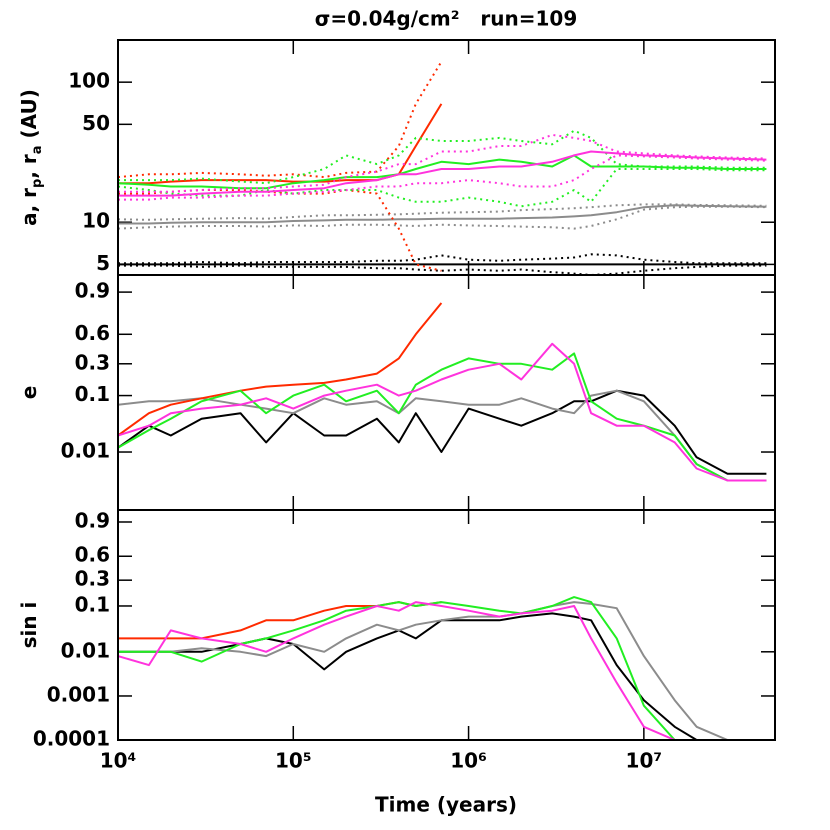 This screenshot has height=830, width=830. What do you see at coordinates (37, 183) in the screenshot?
I see `y-axis-label-part: p` at bounding box center [37, 183].